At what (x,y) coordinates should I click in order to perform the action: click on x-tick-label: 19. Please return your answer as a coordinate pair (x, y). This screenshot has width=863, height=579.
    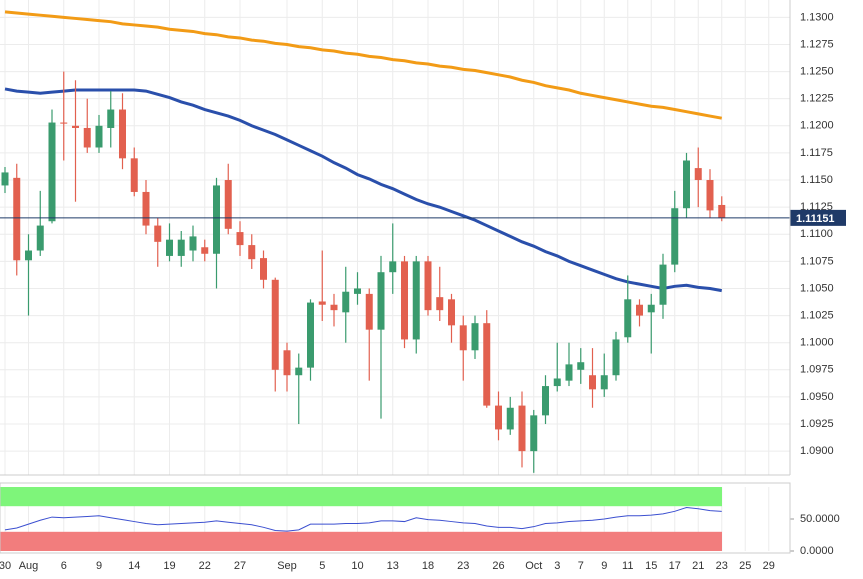
    Looking at the image, I should click on (169, 566).